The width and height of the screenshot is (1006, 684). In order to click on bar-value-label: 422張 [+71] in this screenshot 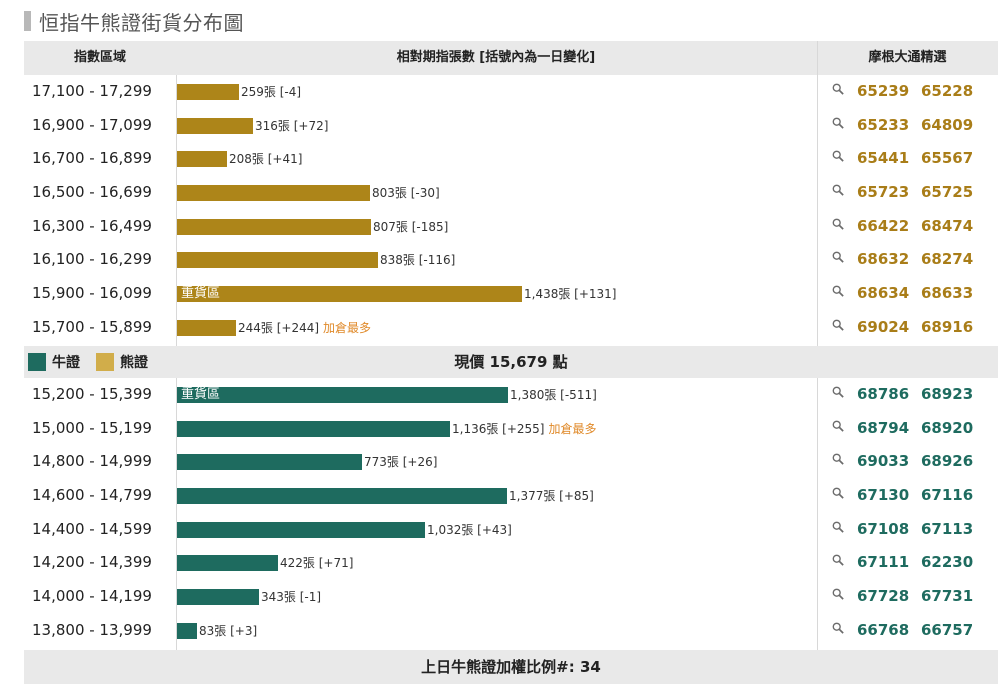, I will do `click(316, 563)`.